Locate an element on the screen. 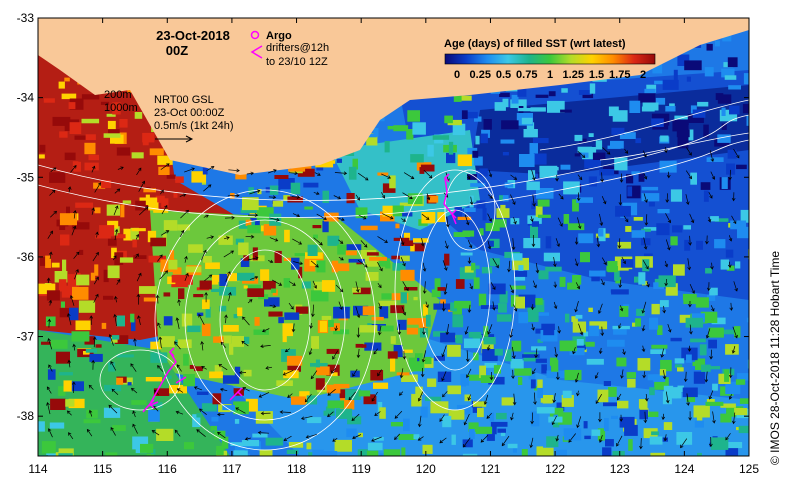 The height and width of the screenshot is (497, 790). ocean-zone-southwest is located at coordinates (134, 393).